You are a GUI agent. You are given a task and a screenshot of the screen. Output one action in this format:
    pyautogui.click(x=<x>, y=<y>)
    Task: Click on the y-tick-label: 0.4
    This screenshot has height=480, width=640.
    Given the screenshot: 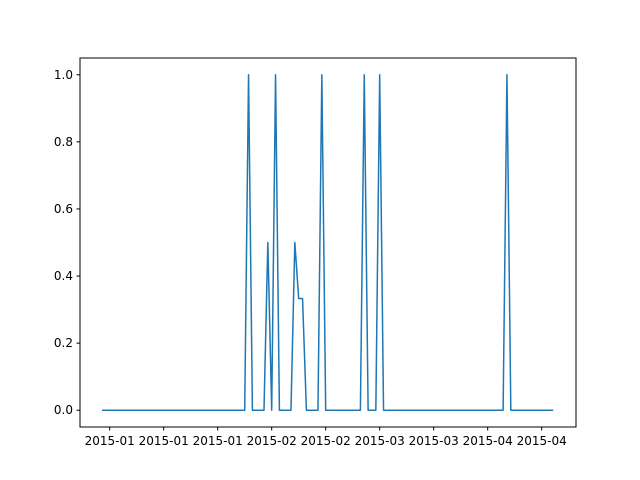 What is the action you would take?
    pyautogui.click(x=63, y=276)
    